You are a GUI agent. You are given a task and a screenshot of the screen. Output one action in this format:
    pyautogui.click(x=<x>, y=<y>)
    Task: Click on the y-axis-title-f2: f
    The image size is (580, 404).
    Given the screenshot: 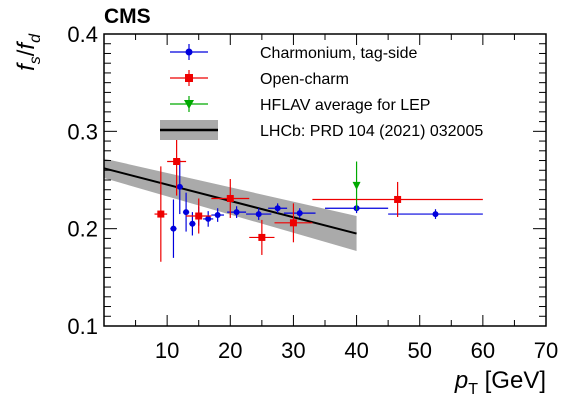 What is the action you would take?
    pyautogui.click(x=26, y=45)
    